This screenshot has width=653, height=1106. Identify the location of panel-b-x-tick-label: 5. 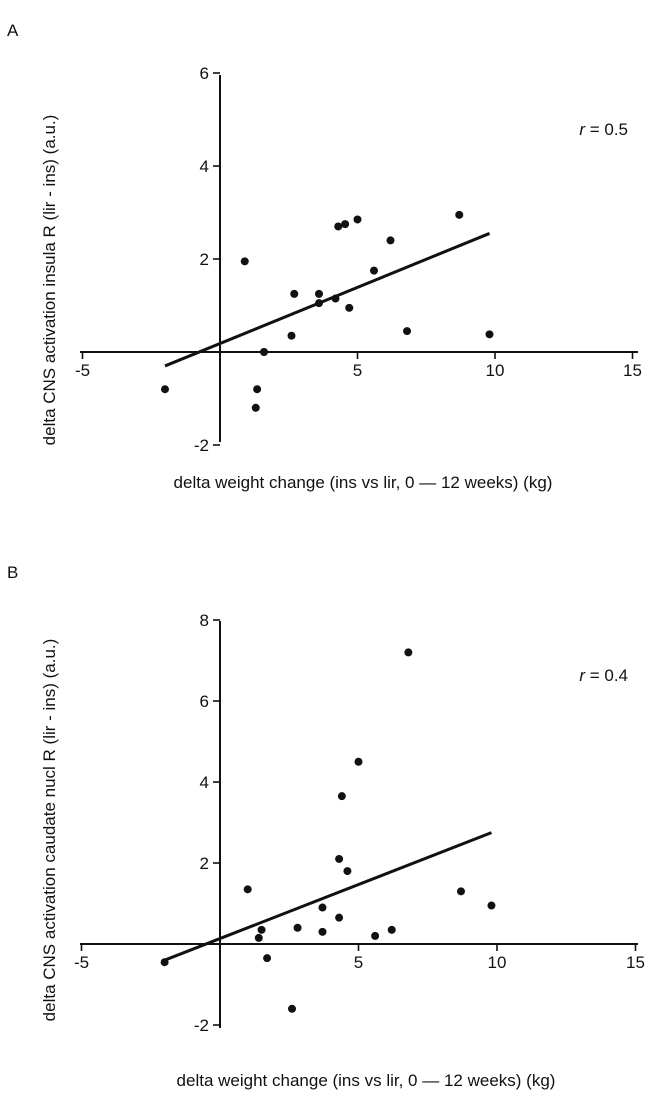
(358, 962).